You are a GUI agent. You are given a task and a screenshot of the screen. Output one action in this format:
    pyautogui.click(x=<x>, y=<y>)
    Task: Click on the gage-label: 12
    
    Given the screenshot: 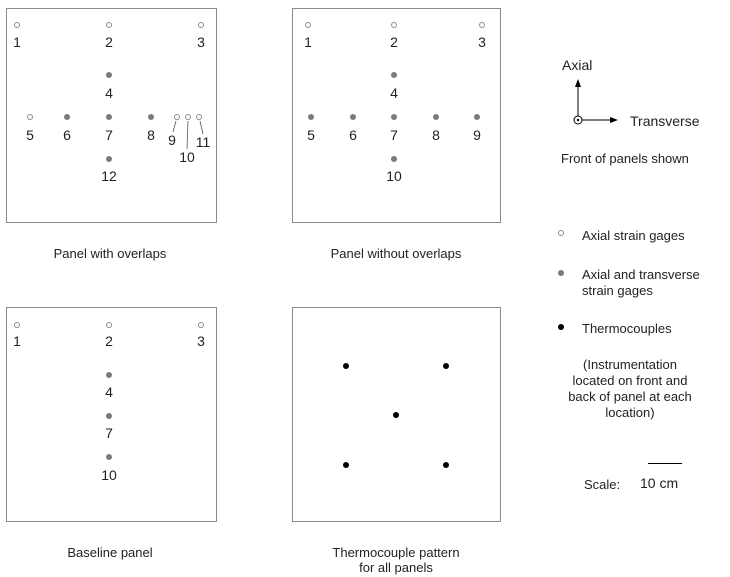 What is the action you would take?
    pyautogui.click(x=109, y=176)
    